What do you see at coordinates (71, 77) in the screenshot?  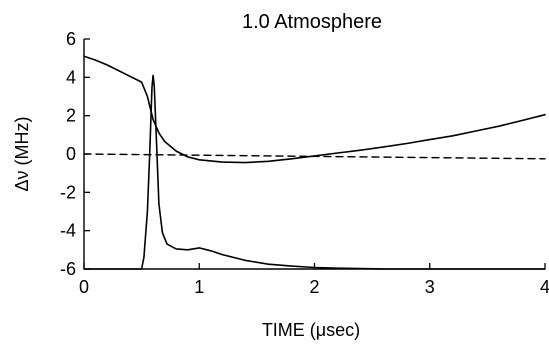 I see `y-tick-label: 4` at bounding box center [71, 77].